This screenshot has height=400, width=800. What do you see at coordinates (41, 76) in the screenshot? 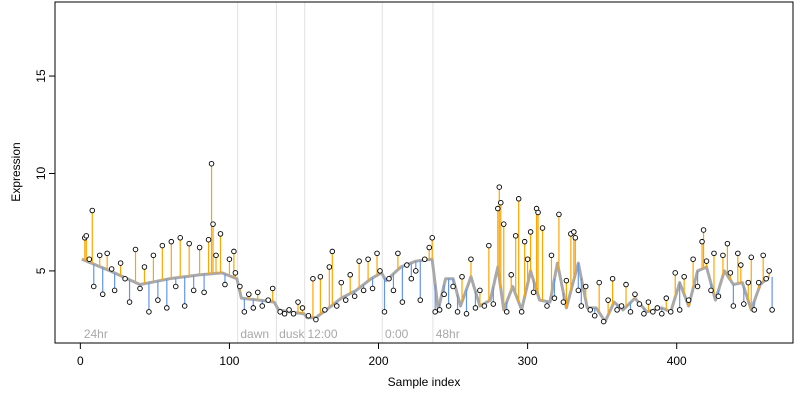
I see `y-tick-label: 15` at bounding box center [41, 76].